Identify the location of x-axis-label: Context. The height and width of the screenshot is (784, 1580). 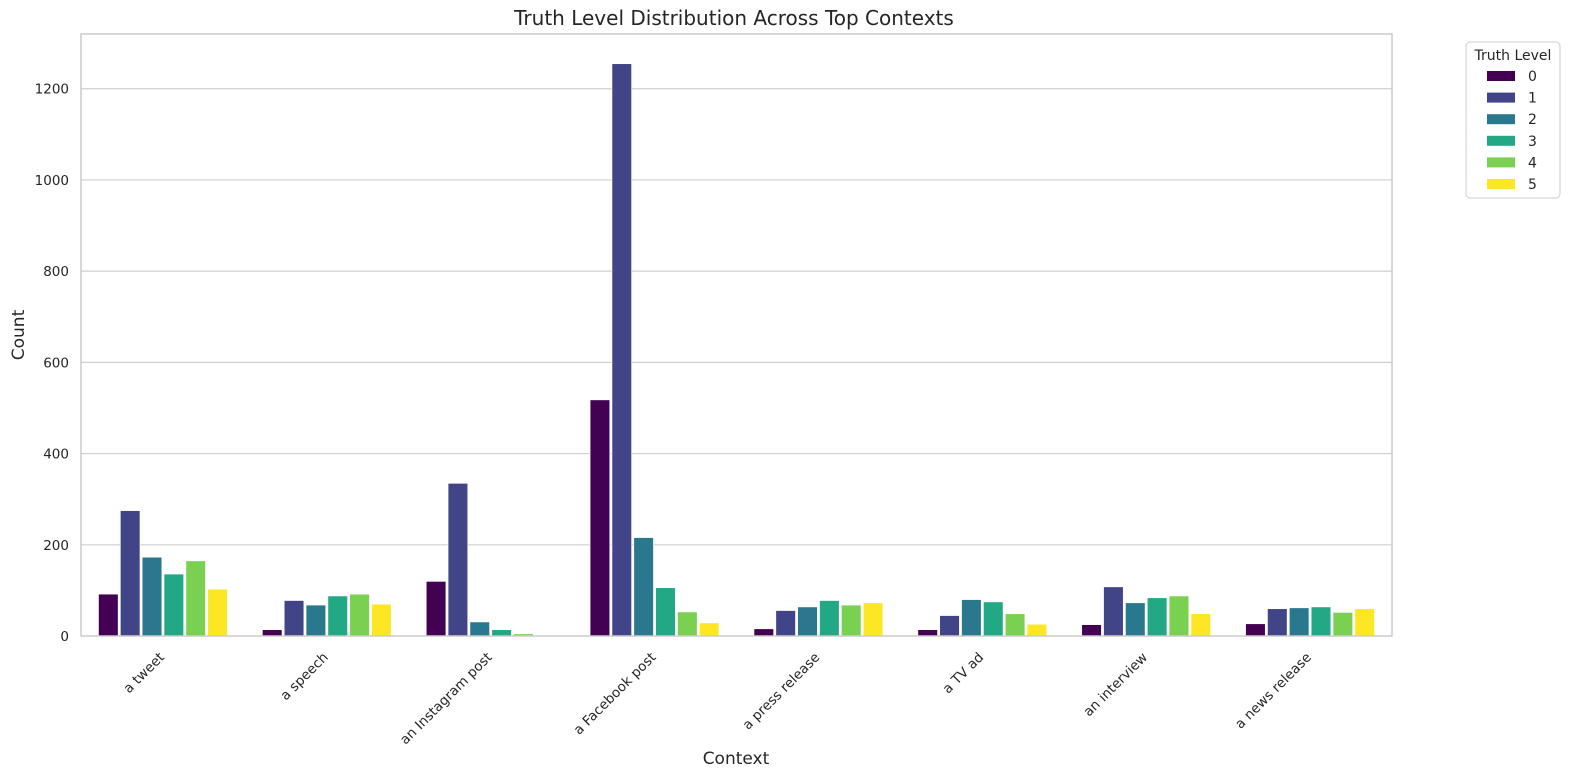
(736, 759).